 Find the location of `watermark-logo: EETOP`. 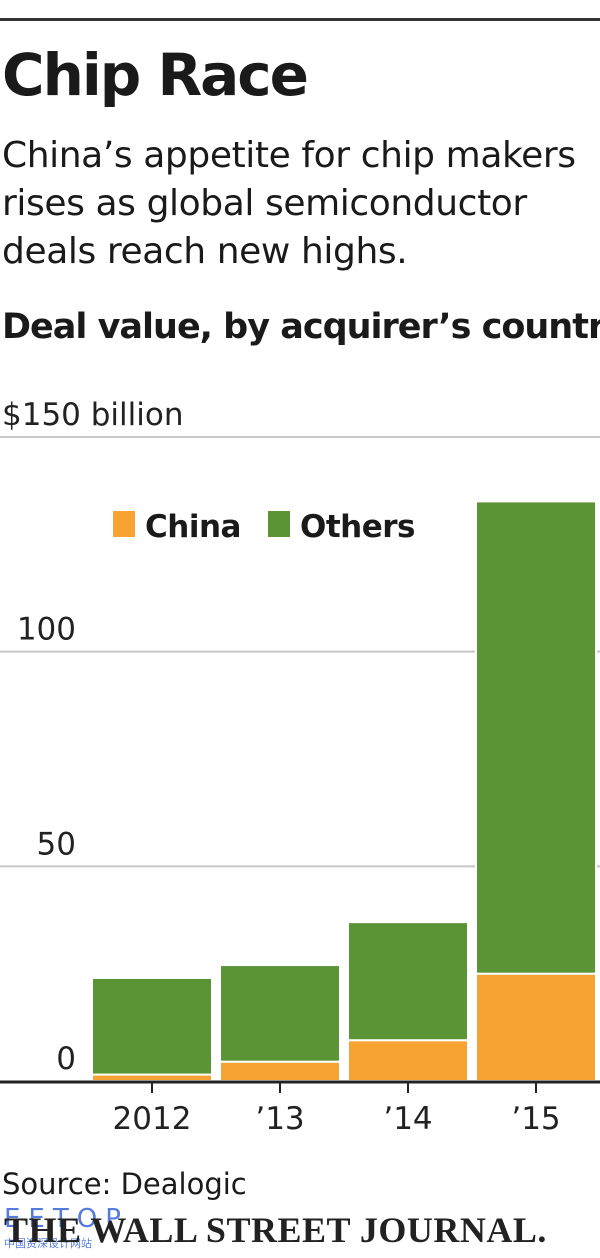

watermark-logo: EETOP is located at coordinates (66, 1219).